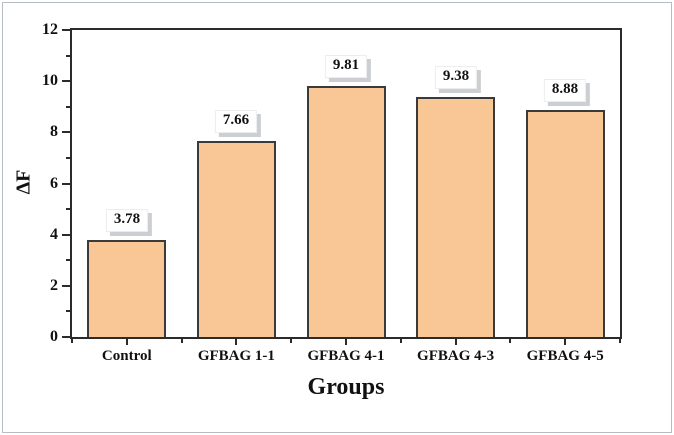 Image resolution: width=674 pixels, height=435 pixels. I want to click on value-label: 7.66, so click(236, 121).